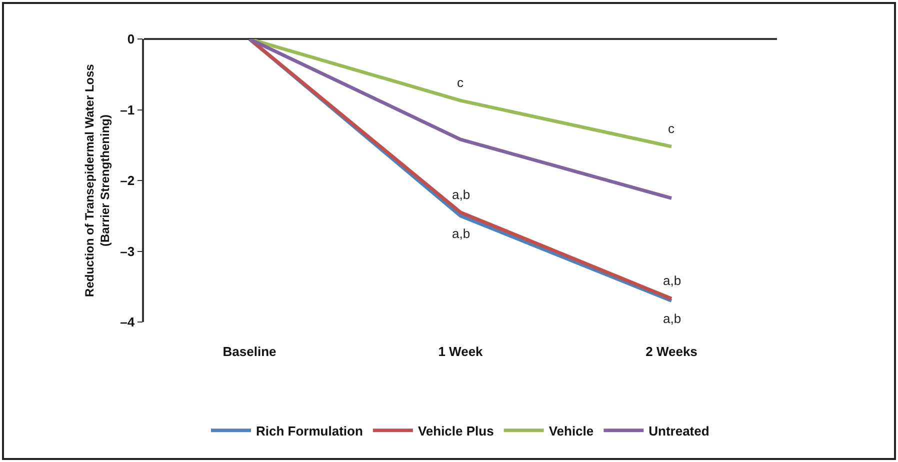 The width and height of the screenshot is (898, 462). I want to click on y-tick-label: –4, so click(128, 322).